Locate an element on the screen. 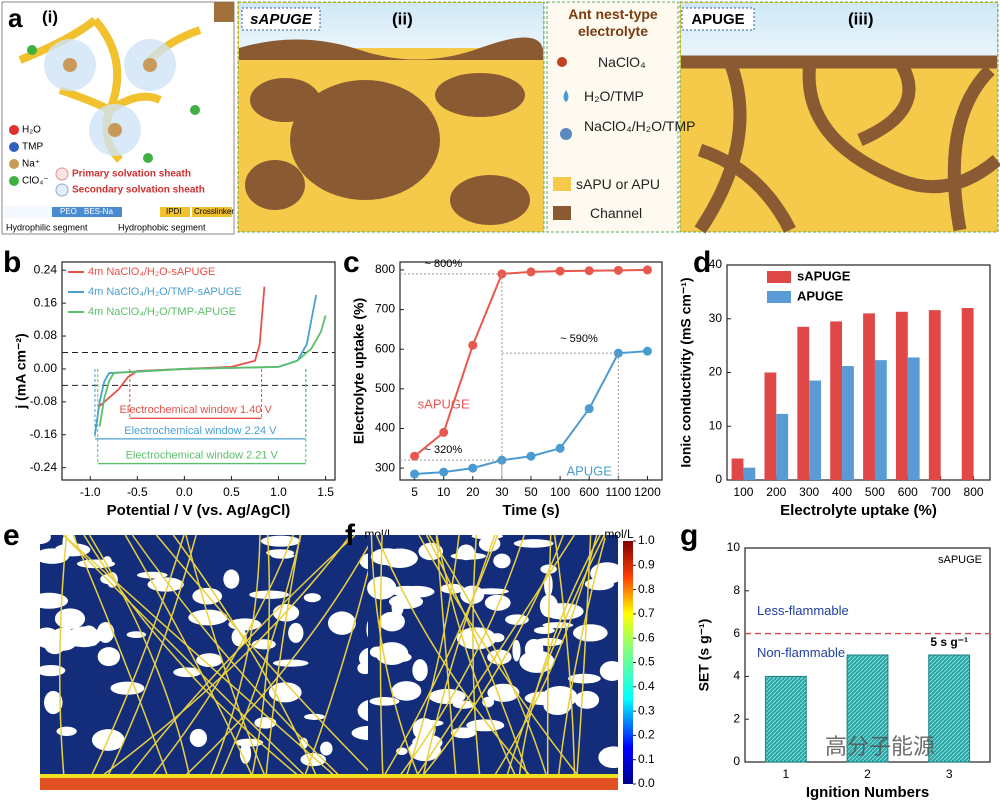  segment-label: BES-Na is located at coordinates (98, 211).